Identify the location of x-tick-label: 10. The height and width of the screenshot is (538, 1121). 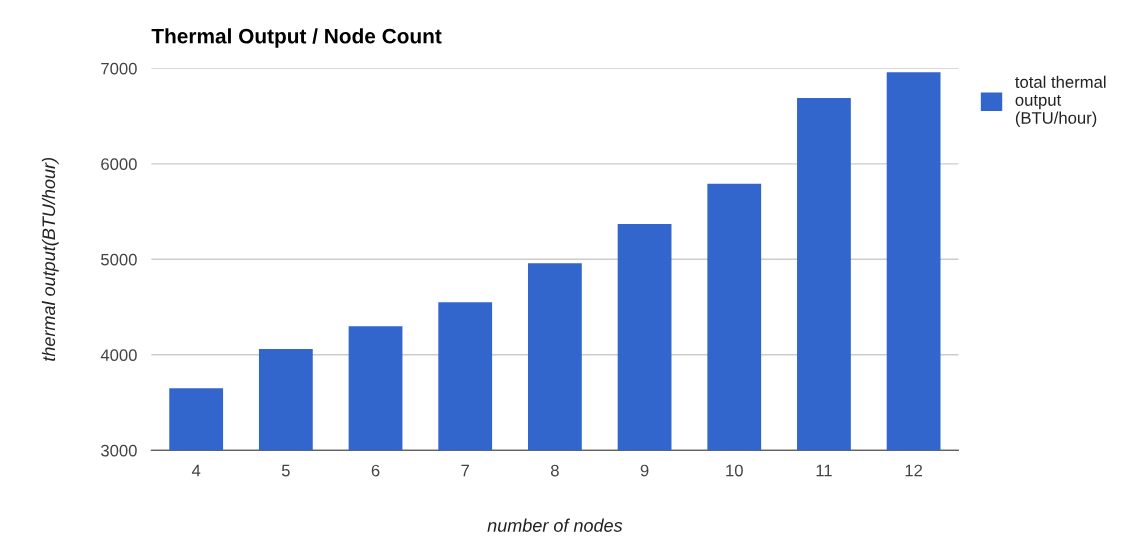
(734, 470).